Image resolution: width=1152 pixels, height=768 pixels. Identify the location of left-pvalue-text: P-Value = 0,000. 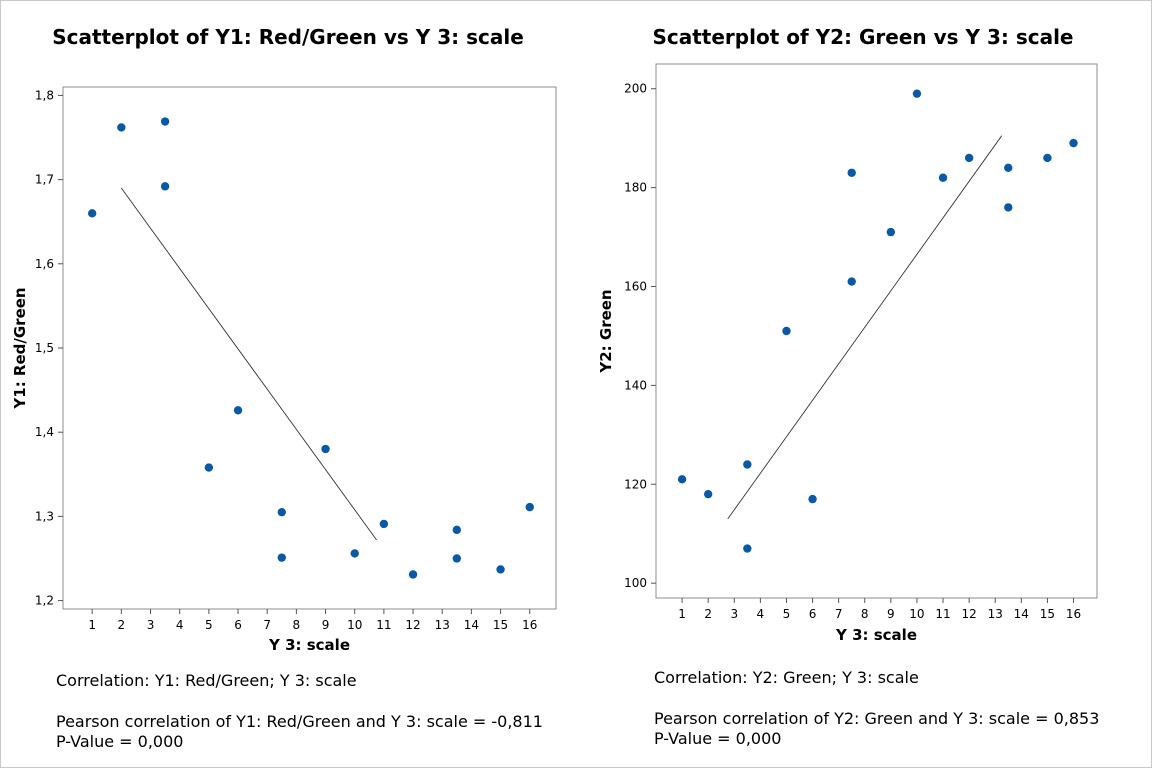
(120, 741).